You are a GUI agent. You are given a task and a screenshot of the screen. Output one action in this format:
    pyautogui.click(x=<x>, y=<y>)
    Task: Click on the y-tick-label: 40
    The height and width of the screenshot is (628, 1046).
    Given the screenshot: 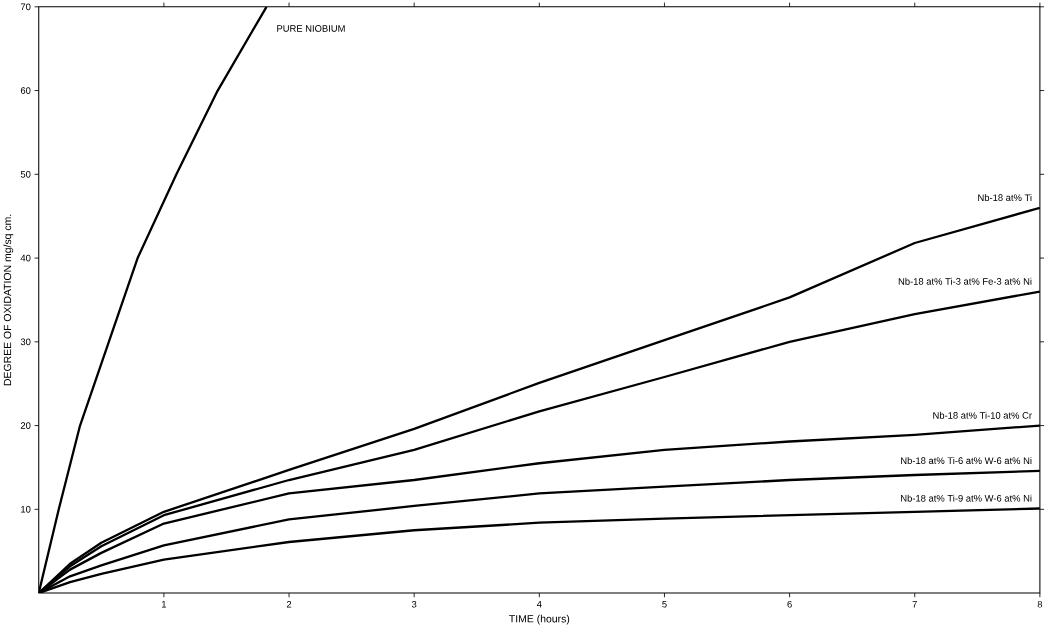 What is the action you would take?
    pyautogui.click(x=25, y=258)
    